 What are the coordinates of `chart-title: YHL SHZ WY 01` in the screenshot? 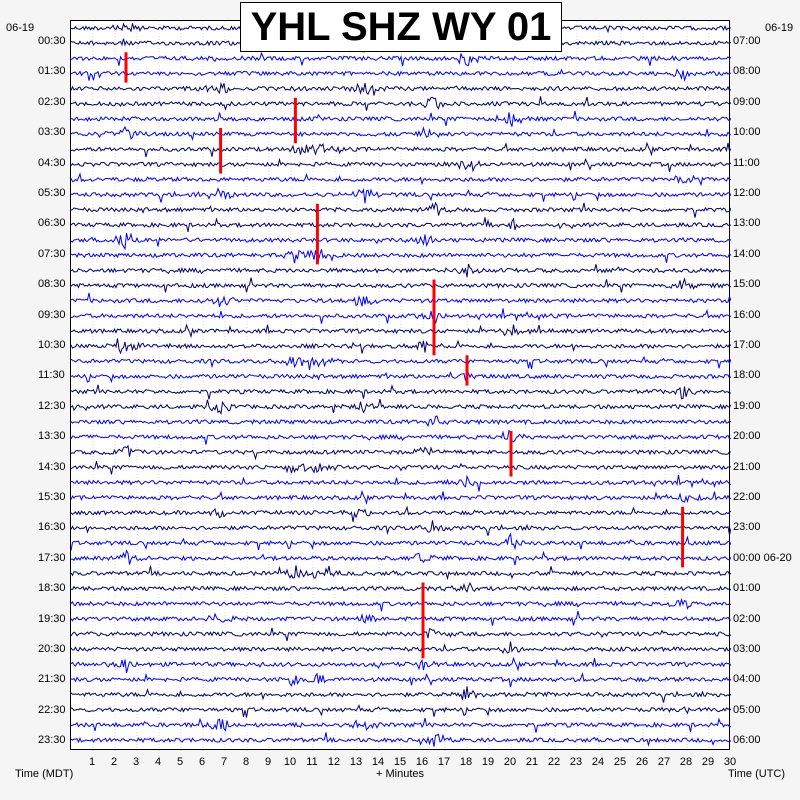 It's located at (401, 27).